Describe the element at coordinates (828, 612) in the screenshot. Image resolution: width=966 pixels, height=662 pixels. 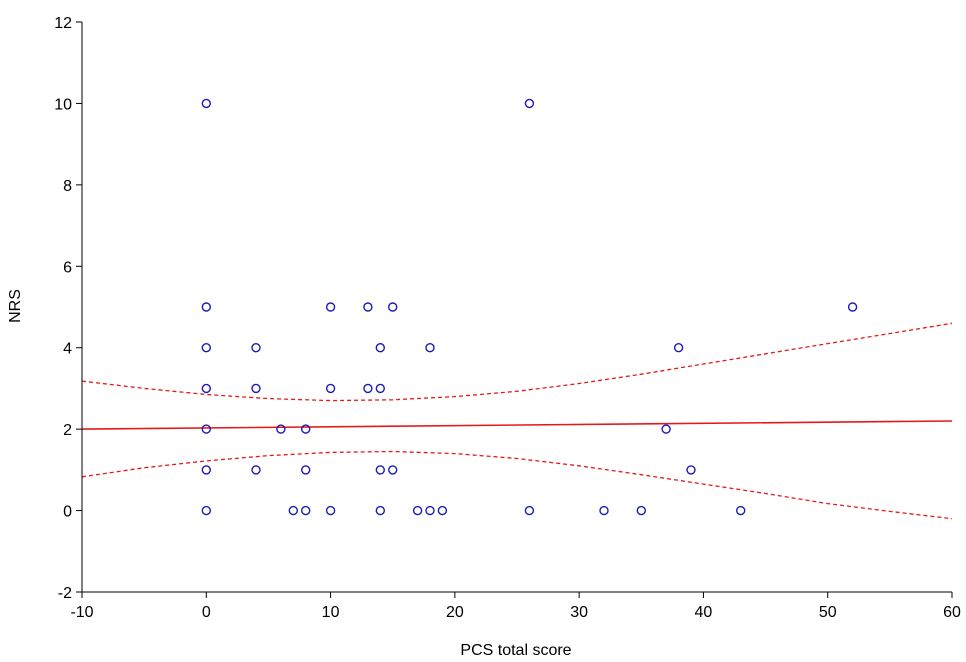
I see `x-tick-label: 50` at that location.